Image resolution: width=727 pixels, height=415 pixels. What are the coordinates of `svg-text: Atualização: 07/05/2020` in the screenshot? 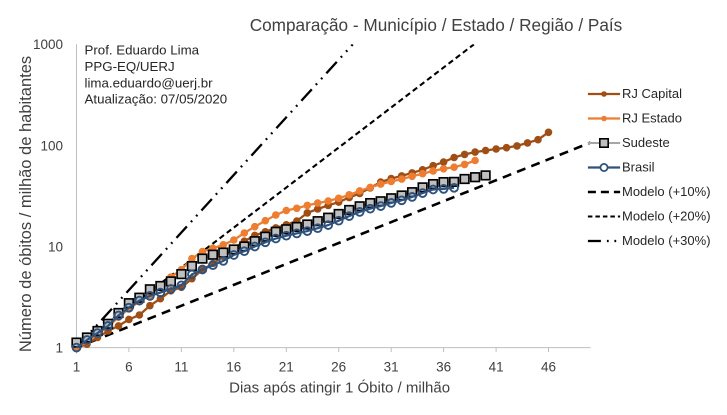 It's located at (156, 99).